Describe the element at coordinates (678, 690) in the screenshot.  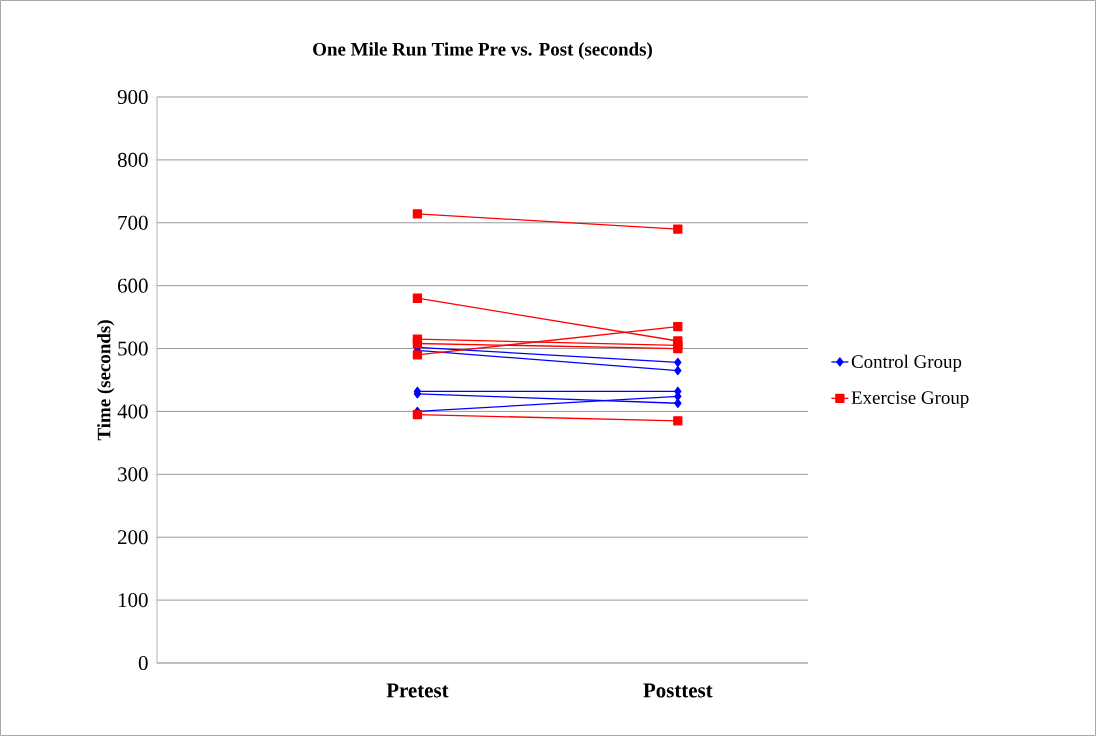
I see `x-tick-label: Posttest` at that location.